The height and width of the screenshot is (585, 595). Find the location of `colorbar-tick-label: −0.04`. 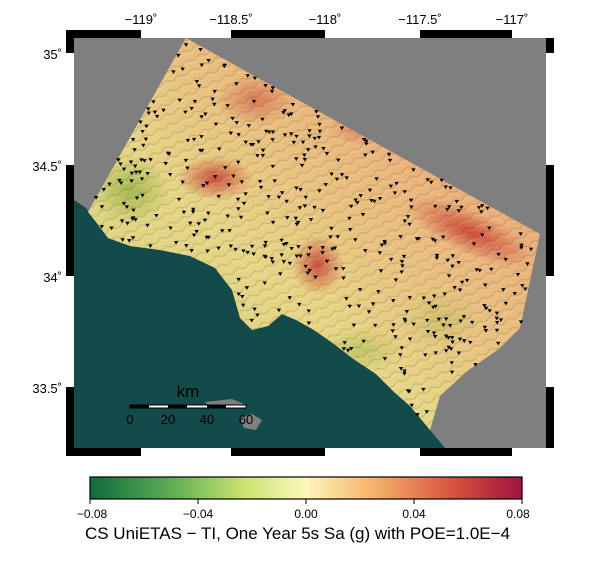

colorbar-tick-label: −0.04 is located at coordinates (198, 514).